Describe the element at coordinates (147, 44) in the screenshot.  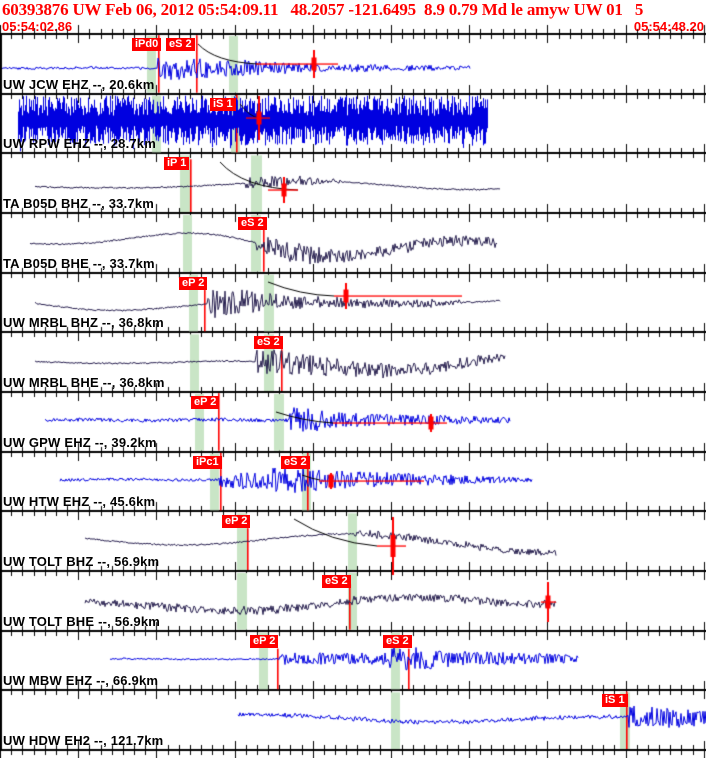
I see `pick-label: iPd0` at that location.